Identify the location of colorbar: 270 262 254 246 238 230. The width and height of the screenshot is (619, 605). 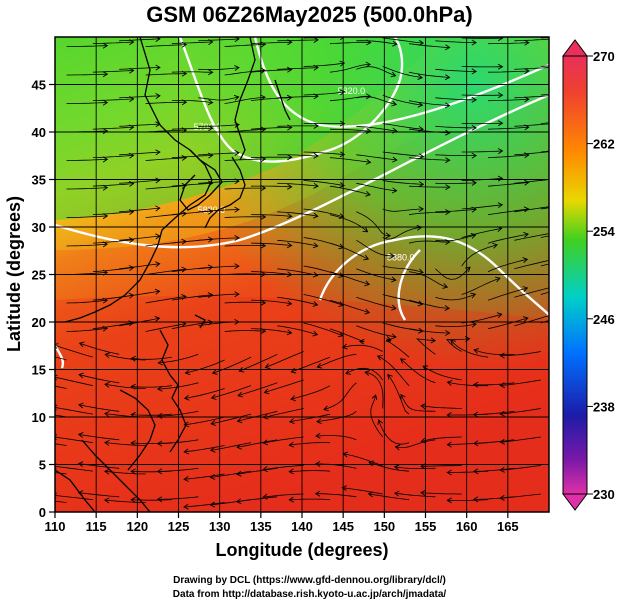
(588, 275).